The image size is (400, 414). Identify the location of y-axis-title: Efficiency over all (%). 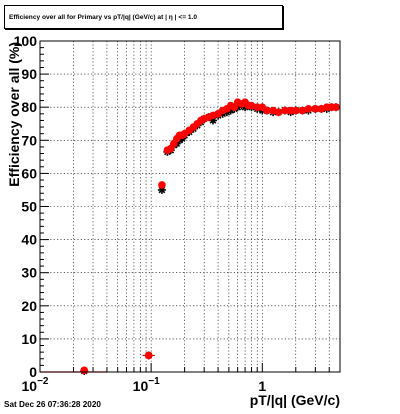
(14, 114).